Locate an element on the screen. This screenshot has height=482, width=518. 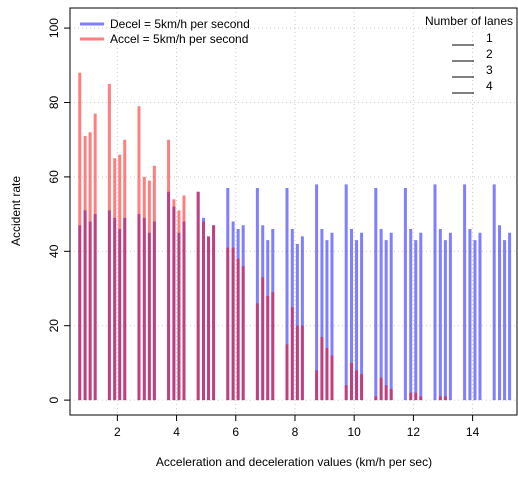
x-tick-label: 12 is located at coordinates (414, 432).